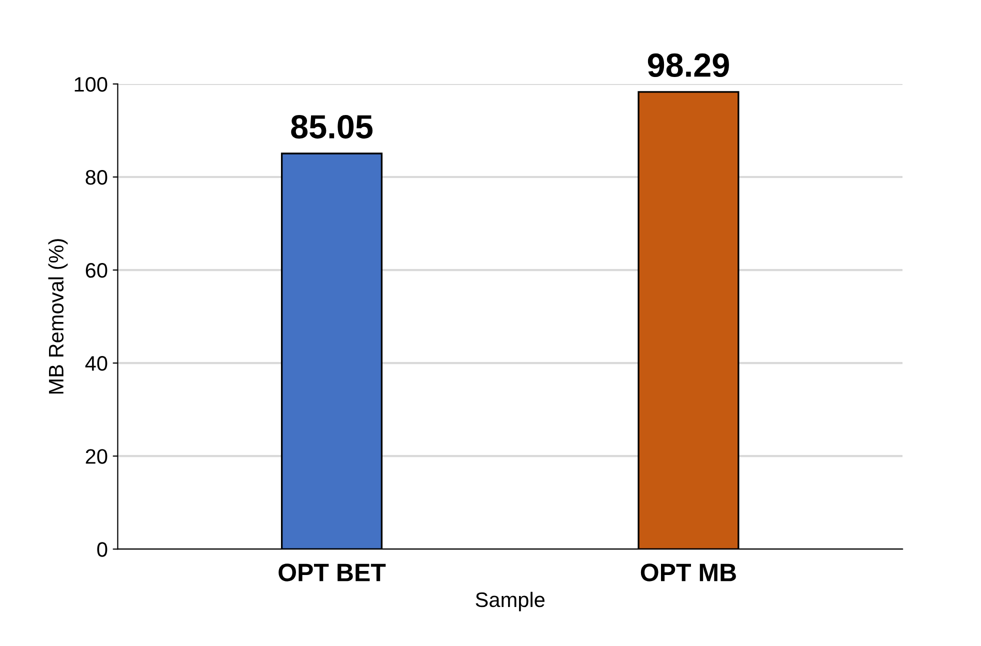 The width and height of the screenshot is (981, 646). Describe the element at coordinates (102, 549) in the screenshot. I see `y-tick-label: 0` at that location.